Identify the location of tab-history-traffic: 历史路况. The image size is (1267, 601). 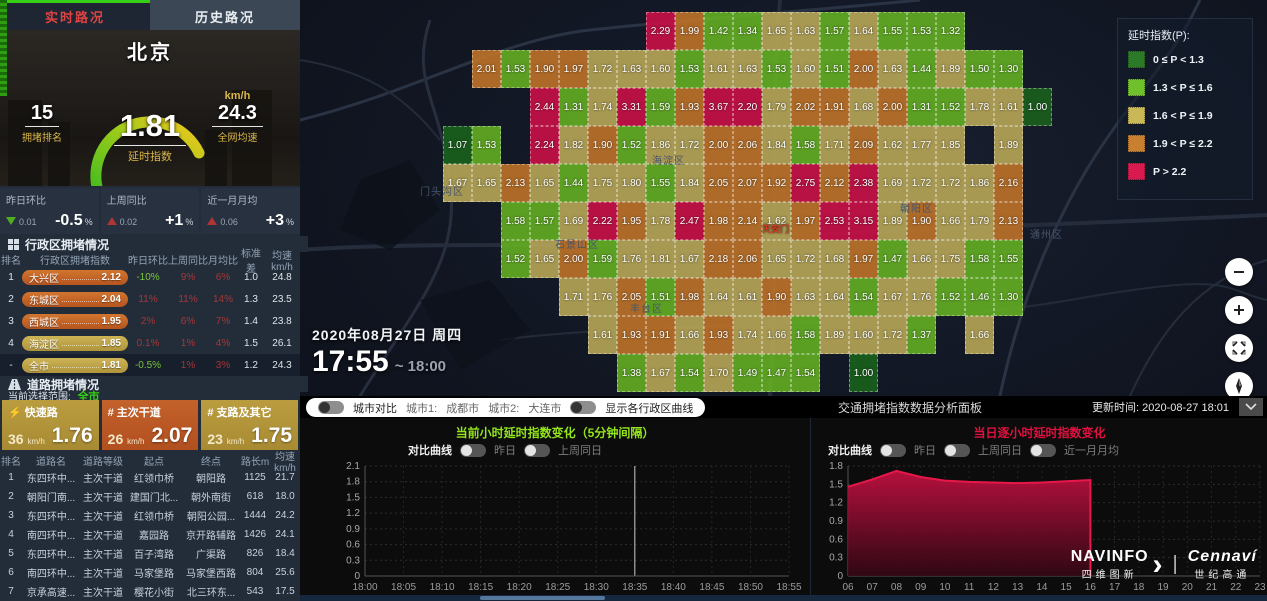
(225, 15).